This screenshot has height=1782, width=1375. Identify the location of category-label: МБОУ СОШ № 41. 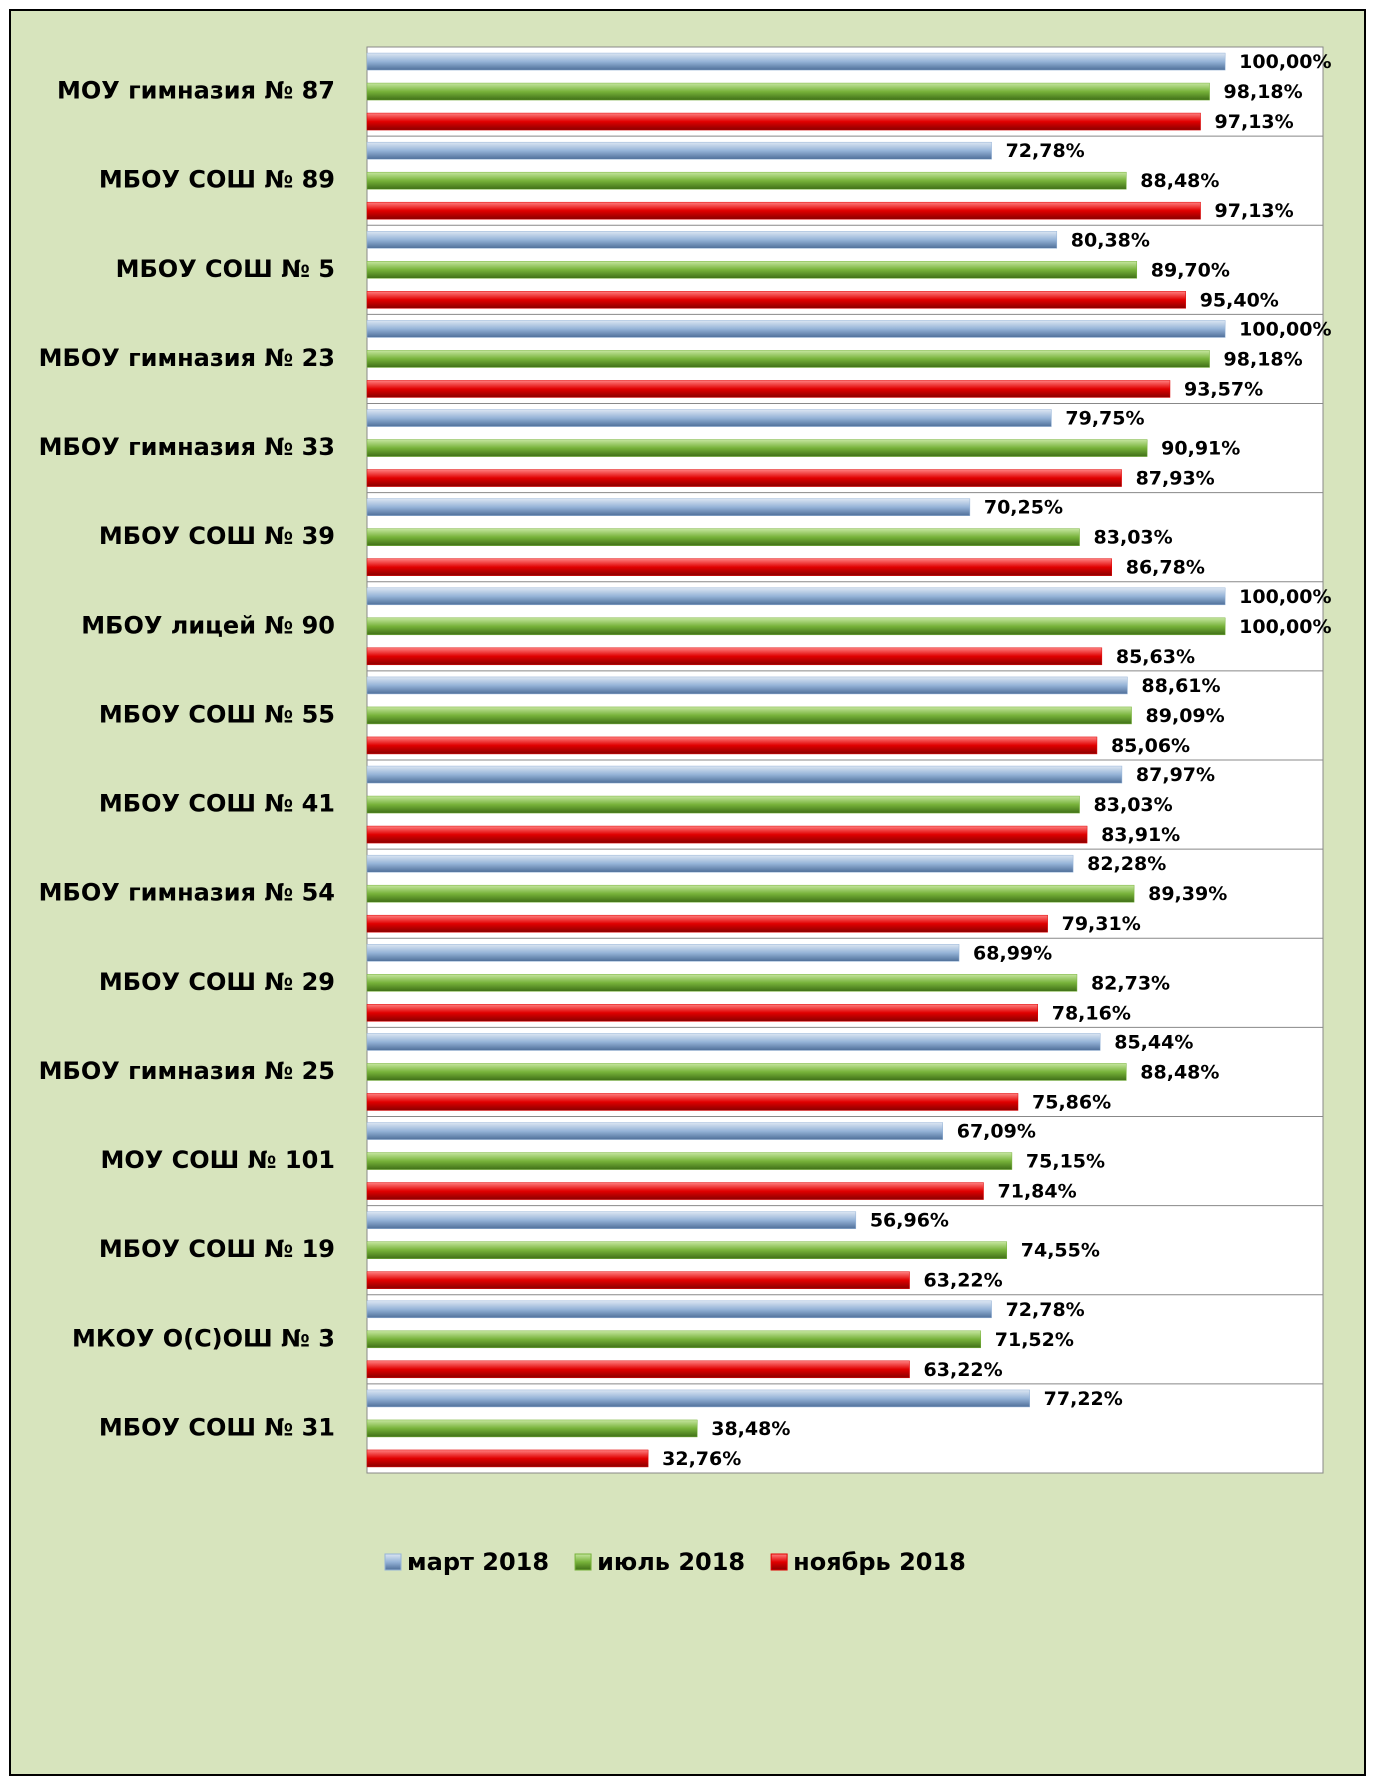
(217, 804).